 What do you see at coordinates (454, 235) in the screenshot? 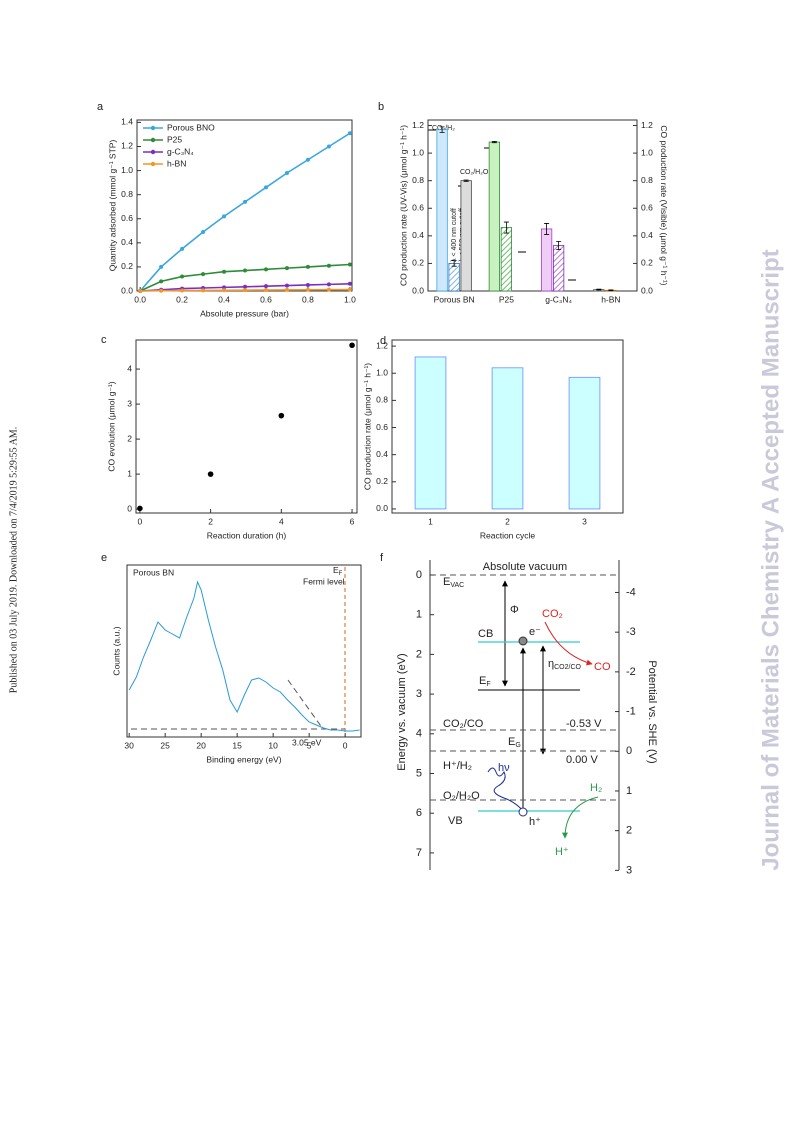
I see `annotation: λ < 400 nm cutoff` at bounding box center [454, 235].